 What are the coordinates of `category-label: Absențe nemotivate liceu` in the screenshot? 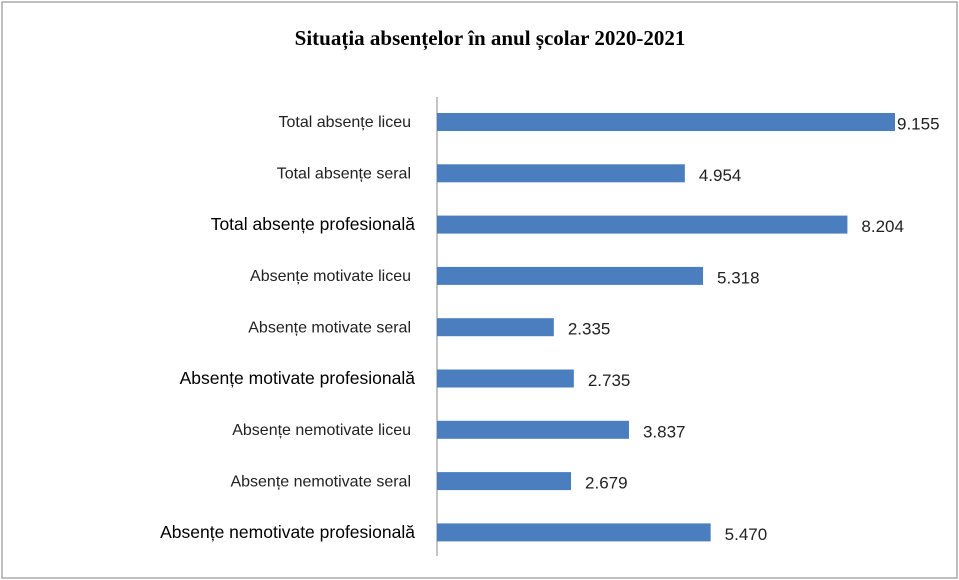 It's located at (321, 430).